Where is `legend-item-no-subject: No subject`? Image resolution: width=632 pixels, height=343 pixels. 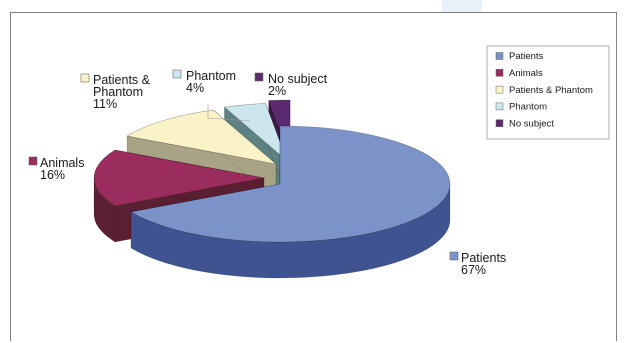 legend-item-no-subject: No subject is located at coordinates (524, 123).